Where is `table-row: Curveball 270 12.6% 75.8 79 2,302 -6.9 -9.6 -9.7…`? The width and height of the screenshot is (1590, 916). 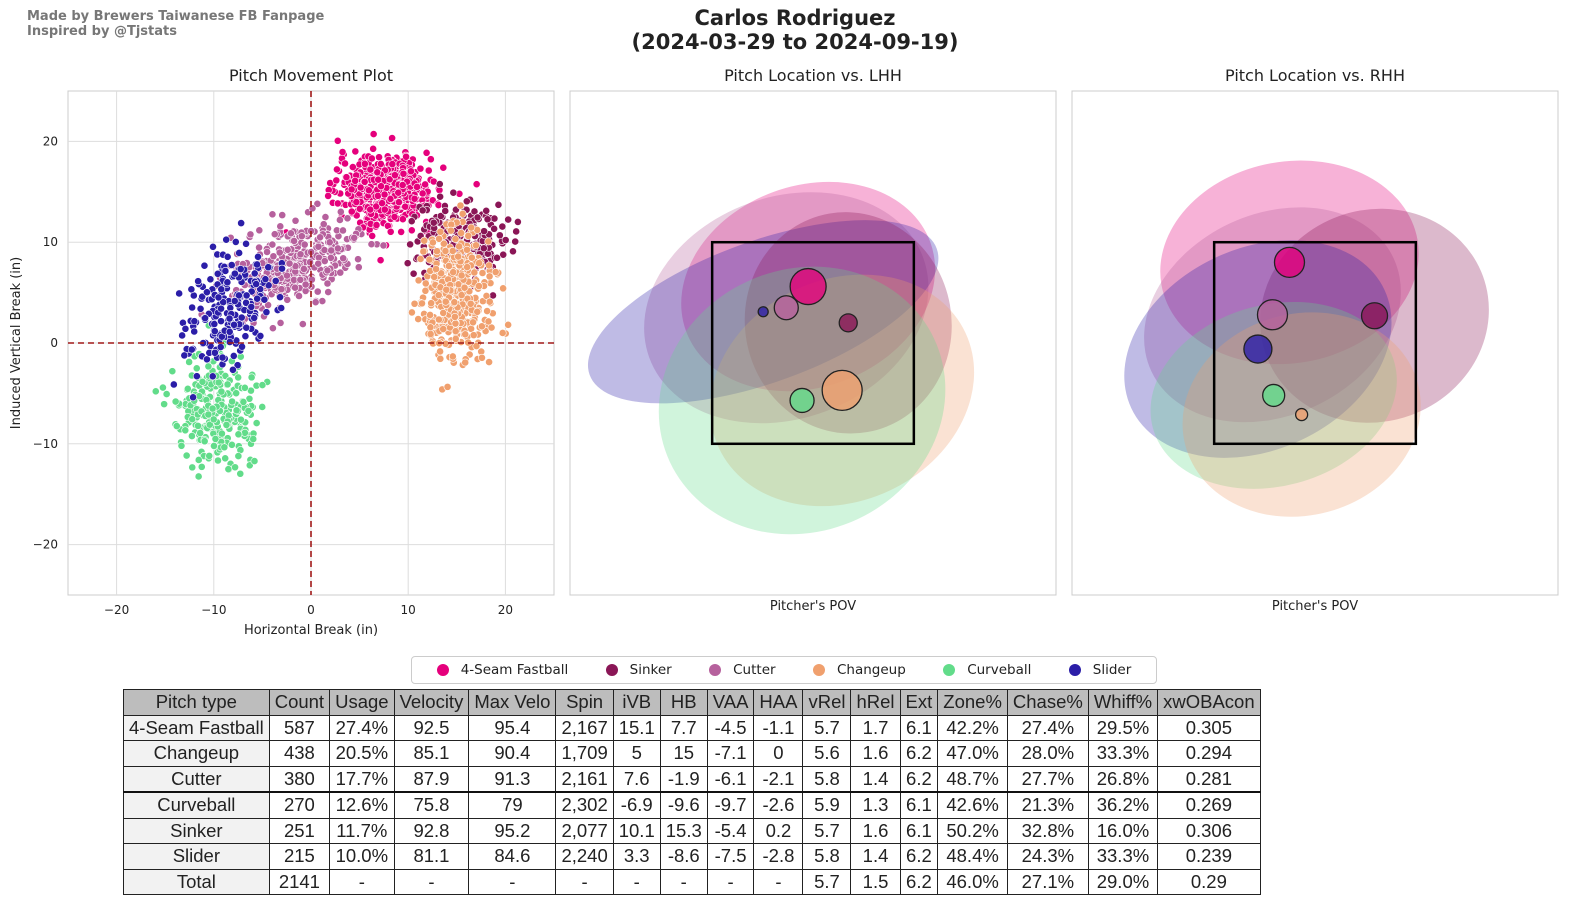 table-row: Curveball 270 12.6% 75.8 79 2,302 -6.9 -9.6 -9.7… is located at coordinates (692, 805).